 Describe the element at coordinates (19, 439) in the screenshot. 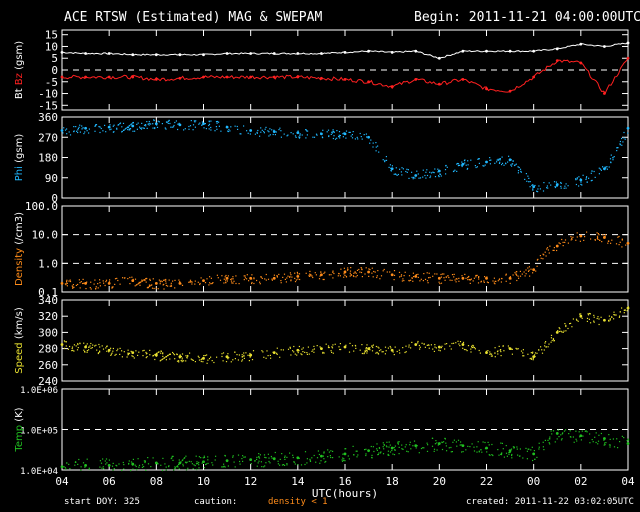

I see `y-axis-label-part: Temp` at that location.